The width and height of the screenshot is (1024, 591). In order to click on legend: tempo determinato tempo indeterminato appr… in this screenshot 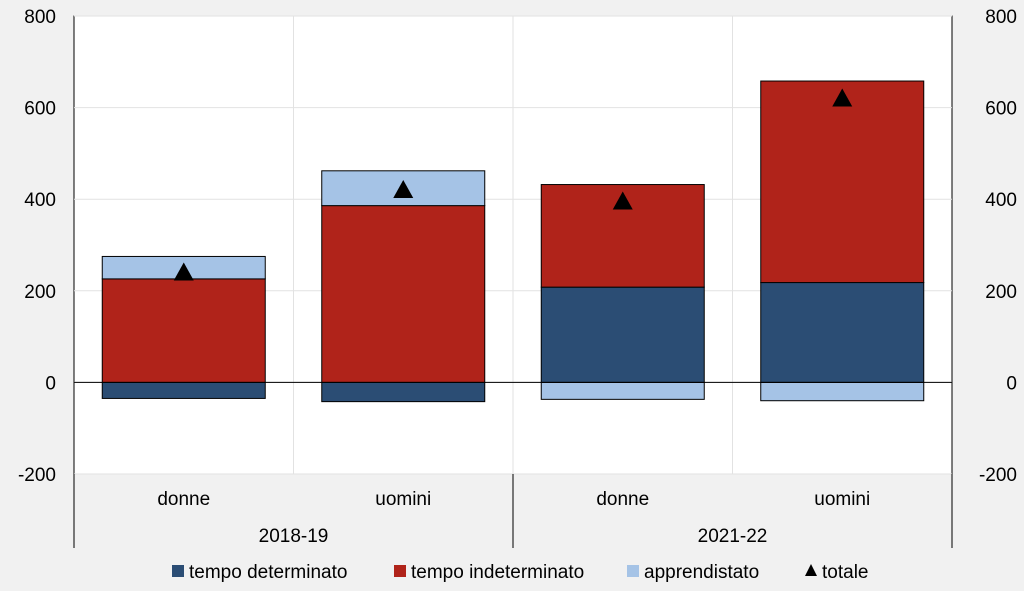, I will do `click(520, 572)`.